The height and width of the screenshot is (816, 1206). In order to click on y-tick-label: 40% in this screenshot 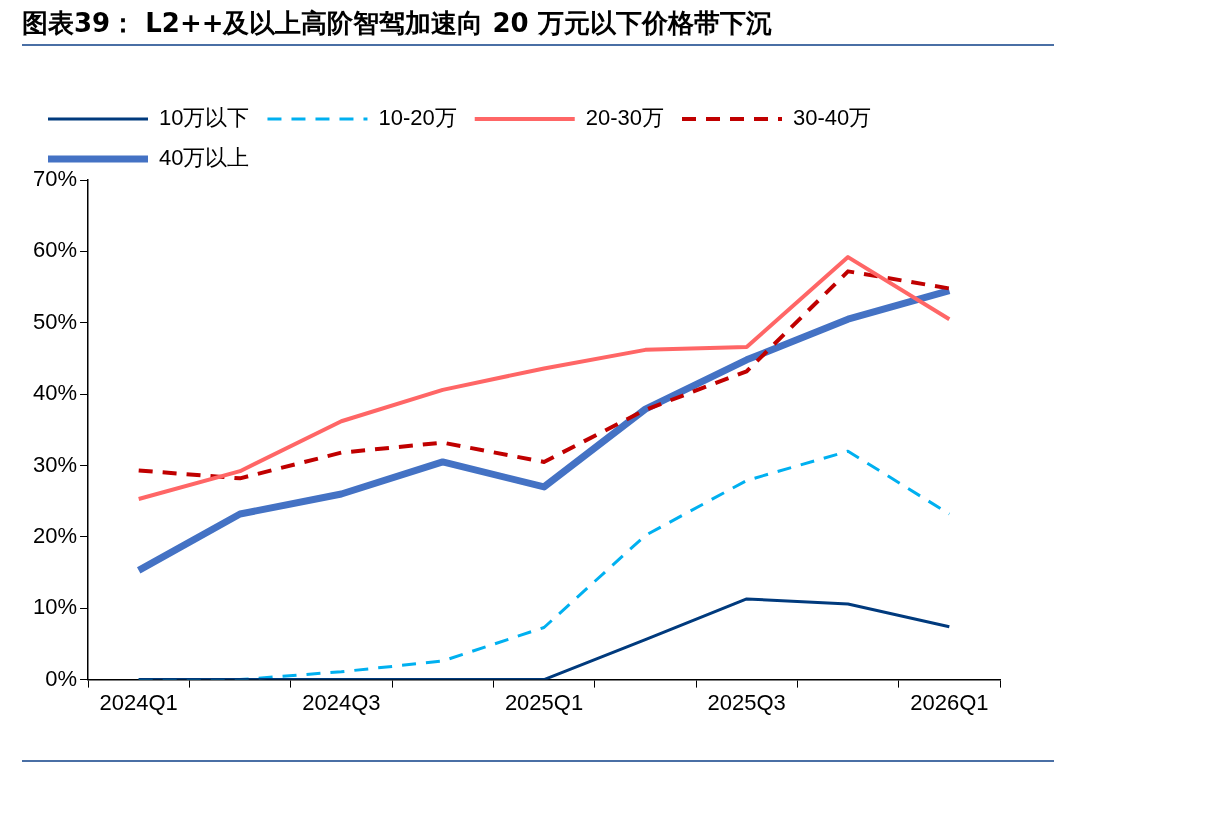, I will do `click(55, 393)`.